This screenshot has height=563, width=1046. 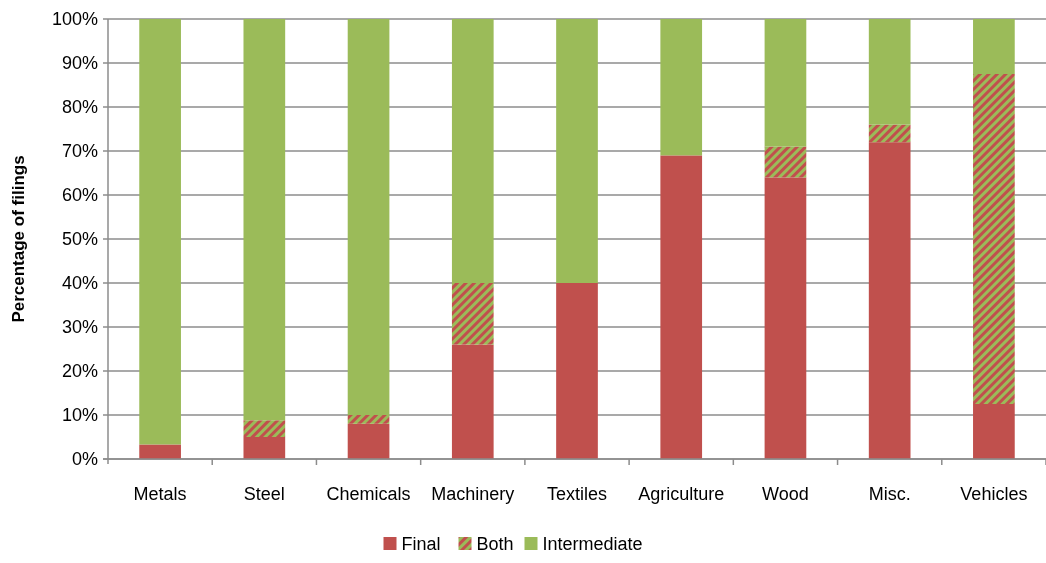 What do you see at coordinates (592, 544) in the screenshot?
I see `legend-label: Intermediate` at bounding box center [592, 544].